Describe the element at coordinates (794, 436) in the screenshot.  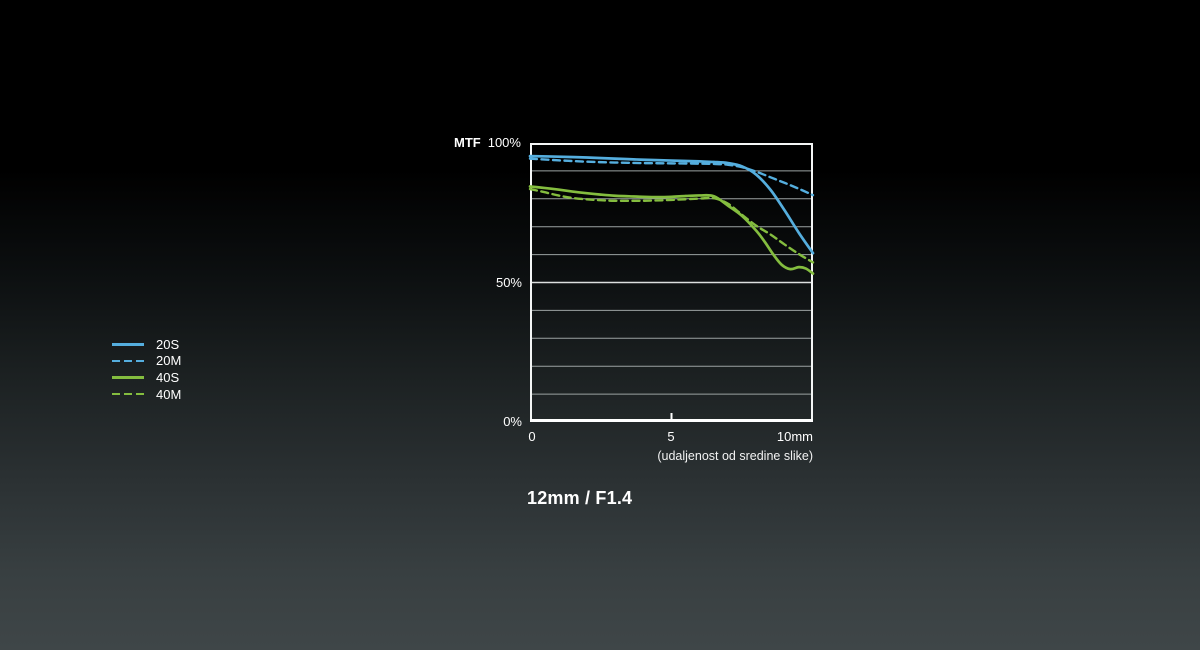
I see `x-tick-10mm: 10mm` at that location.